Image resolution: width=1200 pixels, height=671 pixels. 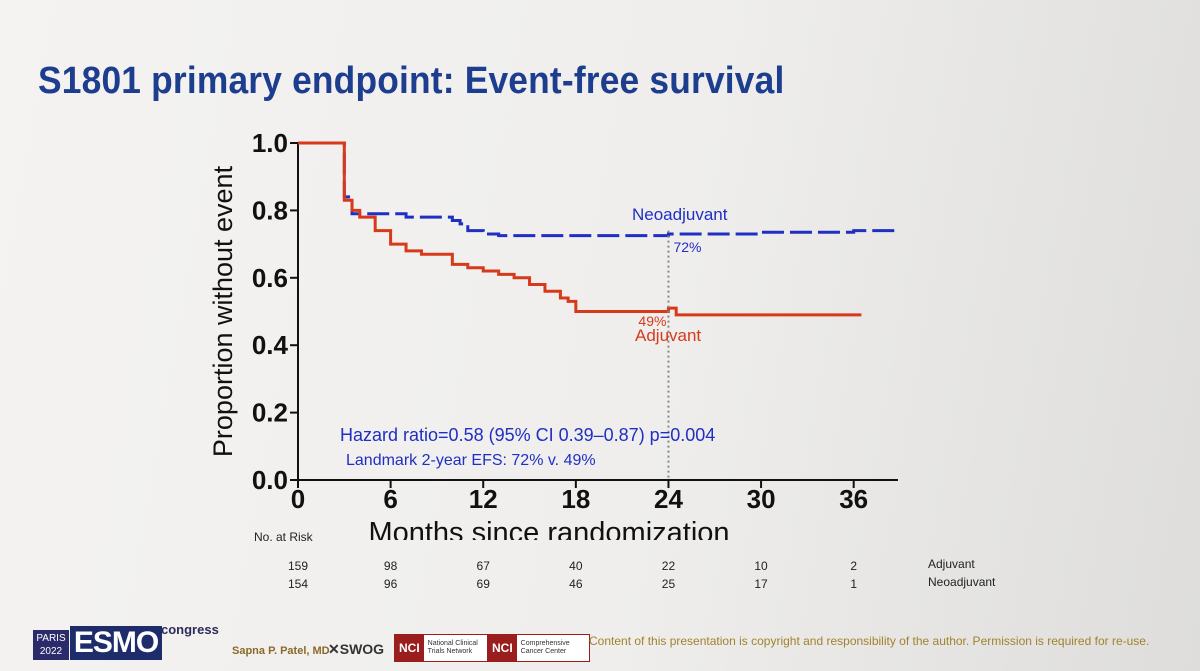 What do you see at coordinates (668, 584) in the screenshot?
I see `risk-table-cell: 25` at bounding box center [668, 584].